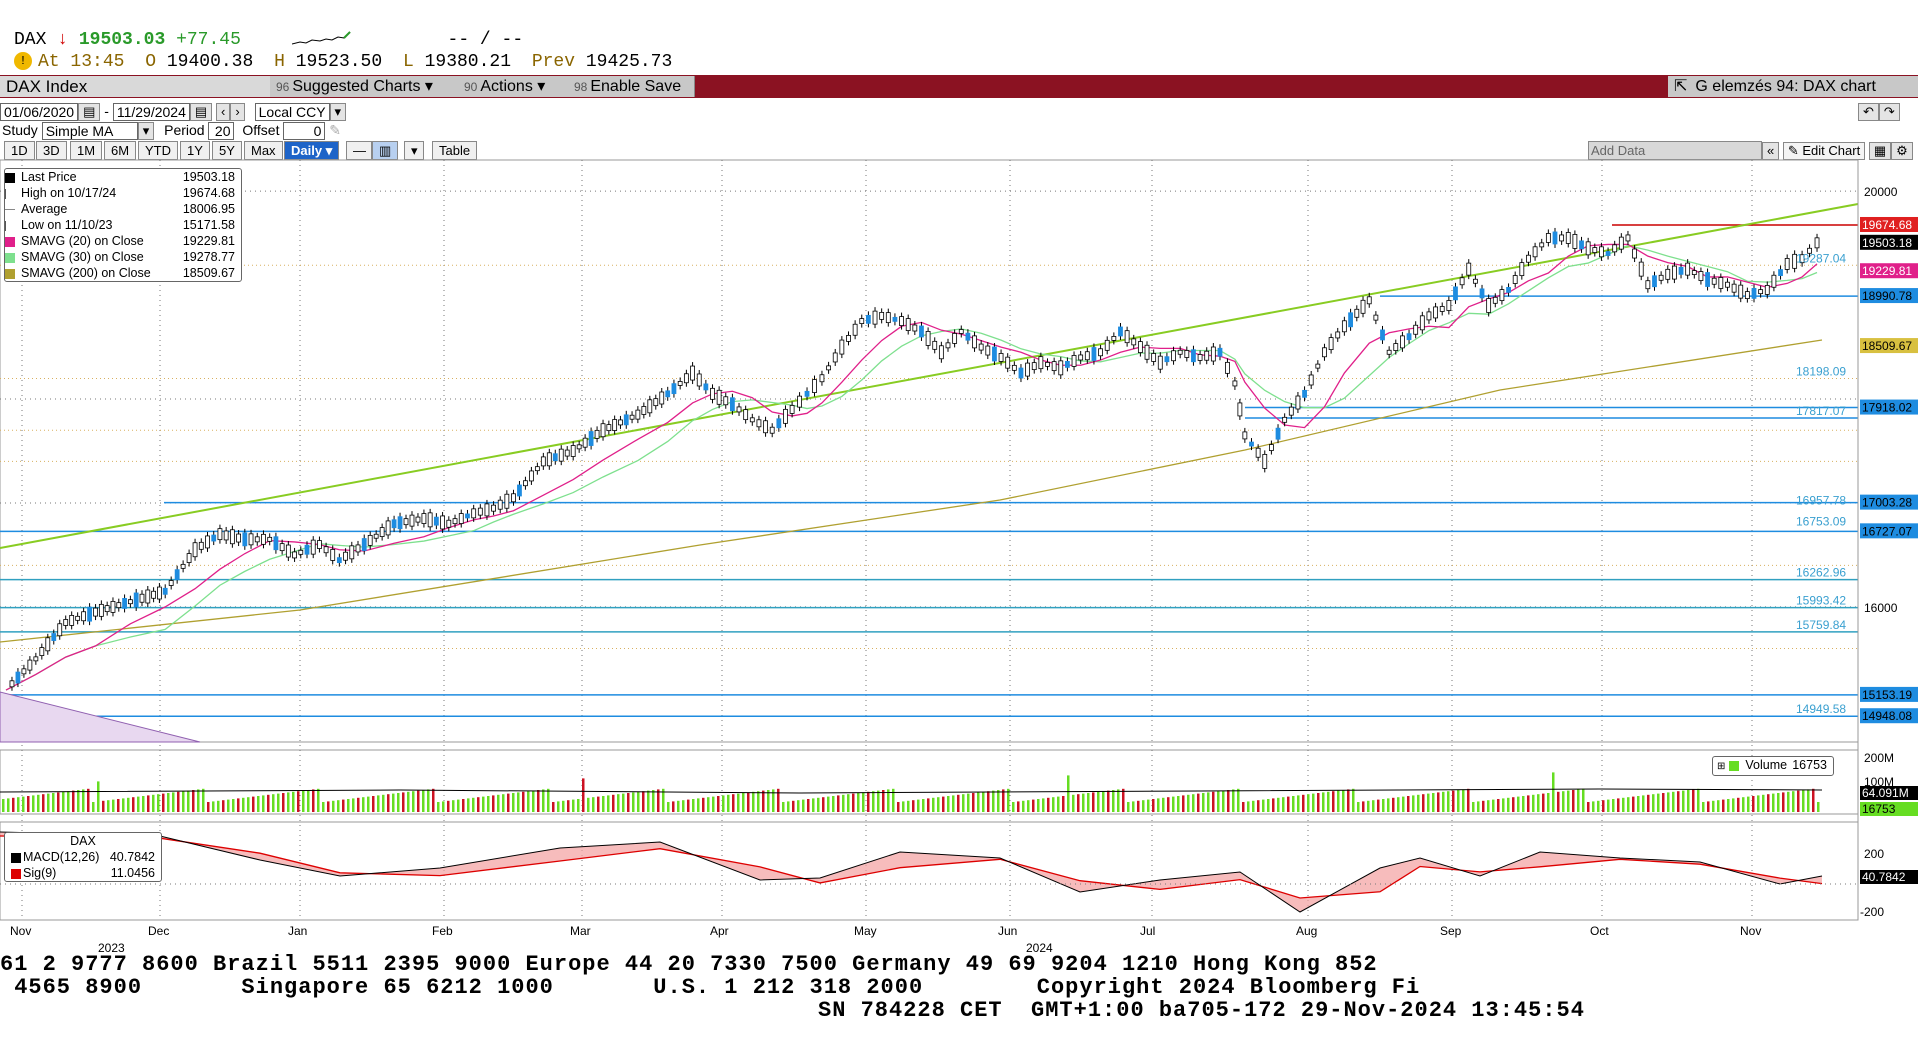 The height and width of the screenshot is (1064, 1918). What do you see at coordinates (631, 86) in the screenshot?
I see `enable-save-button: 98 Enable Save` at bounding box center [631, 86].